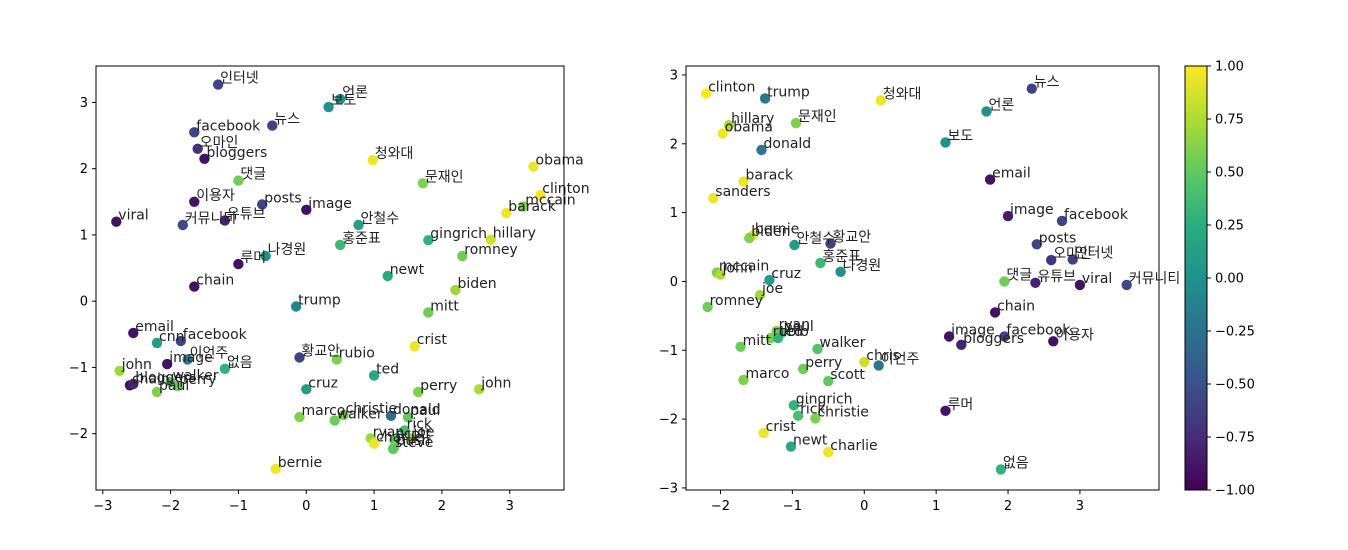 Image resolution: width=1348 pixels, height=550 pixels. I want to click on left-point-label-bush: bush, so click(413, 441).